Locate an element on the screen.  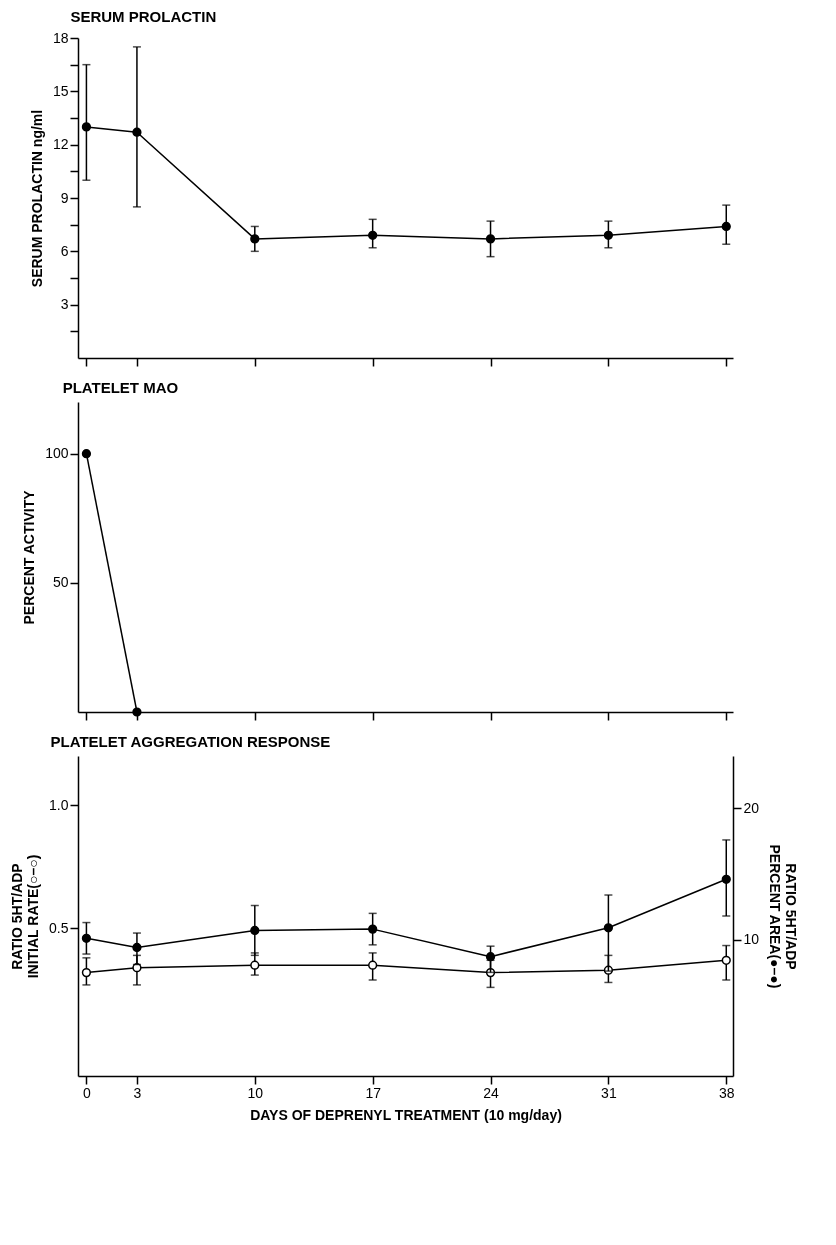
x-axis-title: DAYS OF DEPRENYL TREATMENT (10 mg/day) is located at coordinates (406, 1114).